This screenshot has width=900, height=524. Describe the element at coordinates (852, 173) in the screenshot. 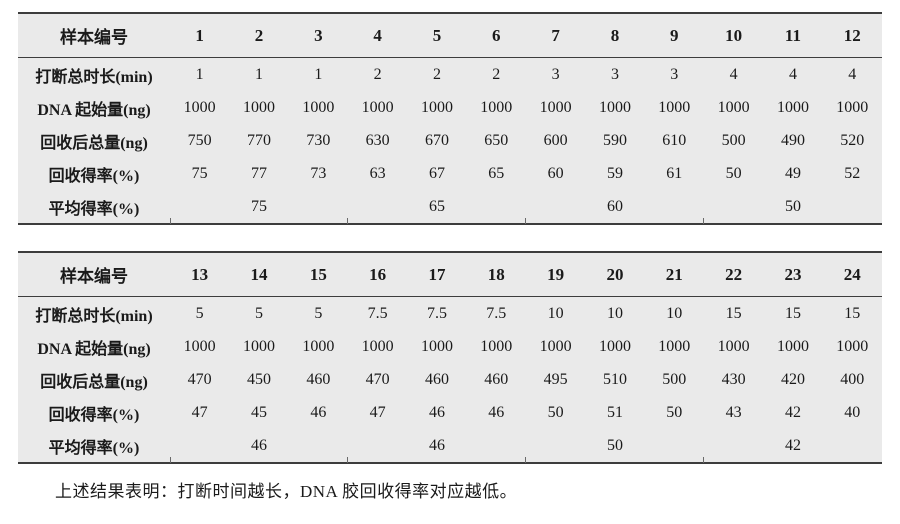

I see `table-cell: 52` at that location.